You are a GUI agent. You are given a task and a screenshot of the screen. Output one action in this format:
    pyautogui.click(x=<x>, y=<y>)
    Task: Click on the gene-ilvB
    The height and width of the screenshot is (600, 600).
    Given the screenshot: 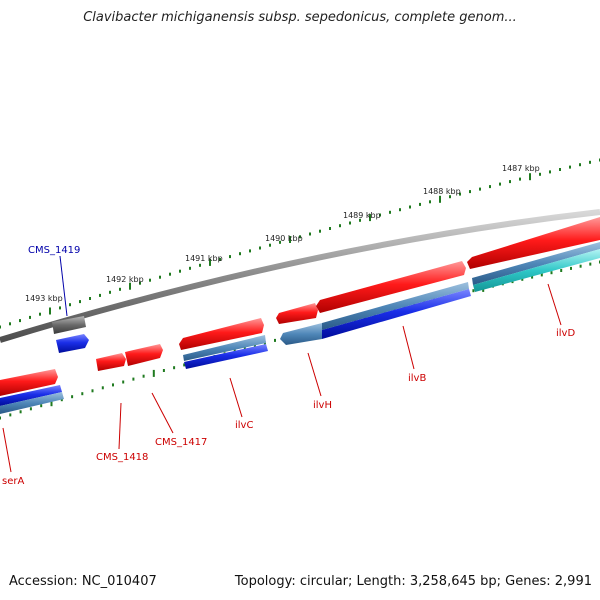 What is the action you would take?
    pyautogui.click(x=391, y=287)
    